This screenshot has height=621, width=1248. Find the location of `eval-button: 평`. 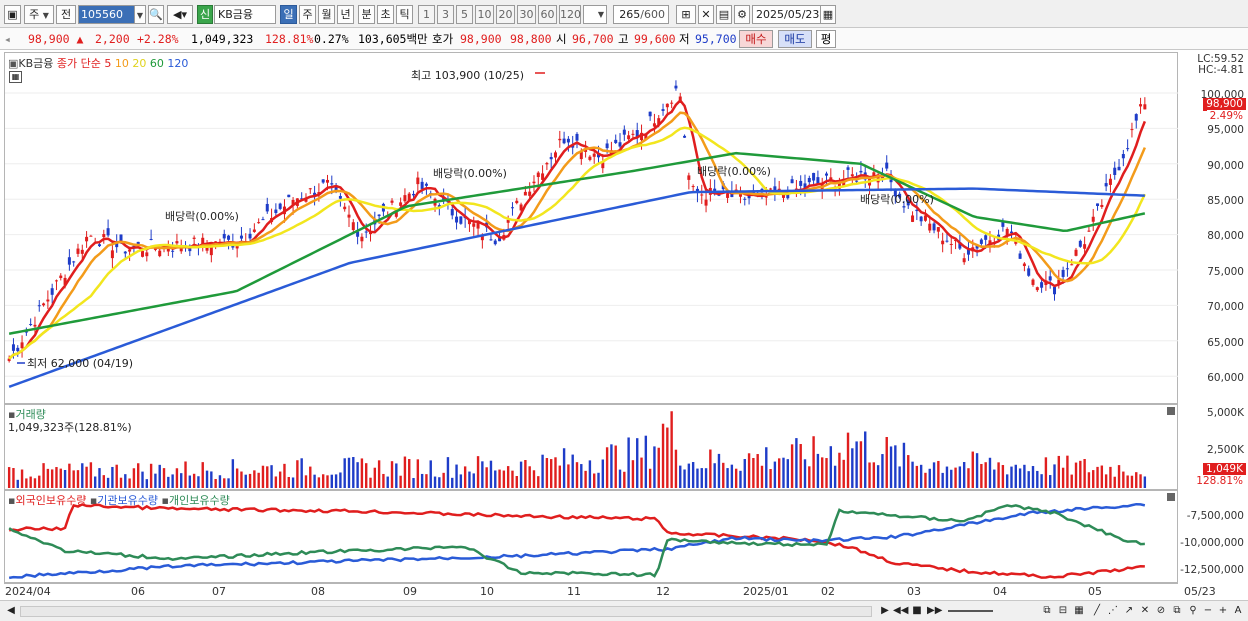

eval-button: 평 is located at coordinates (826, 39).